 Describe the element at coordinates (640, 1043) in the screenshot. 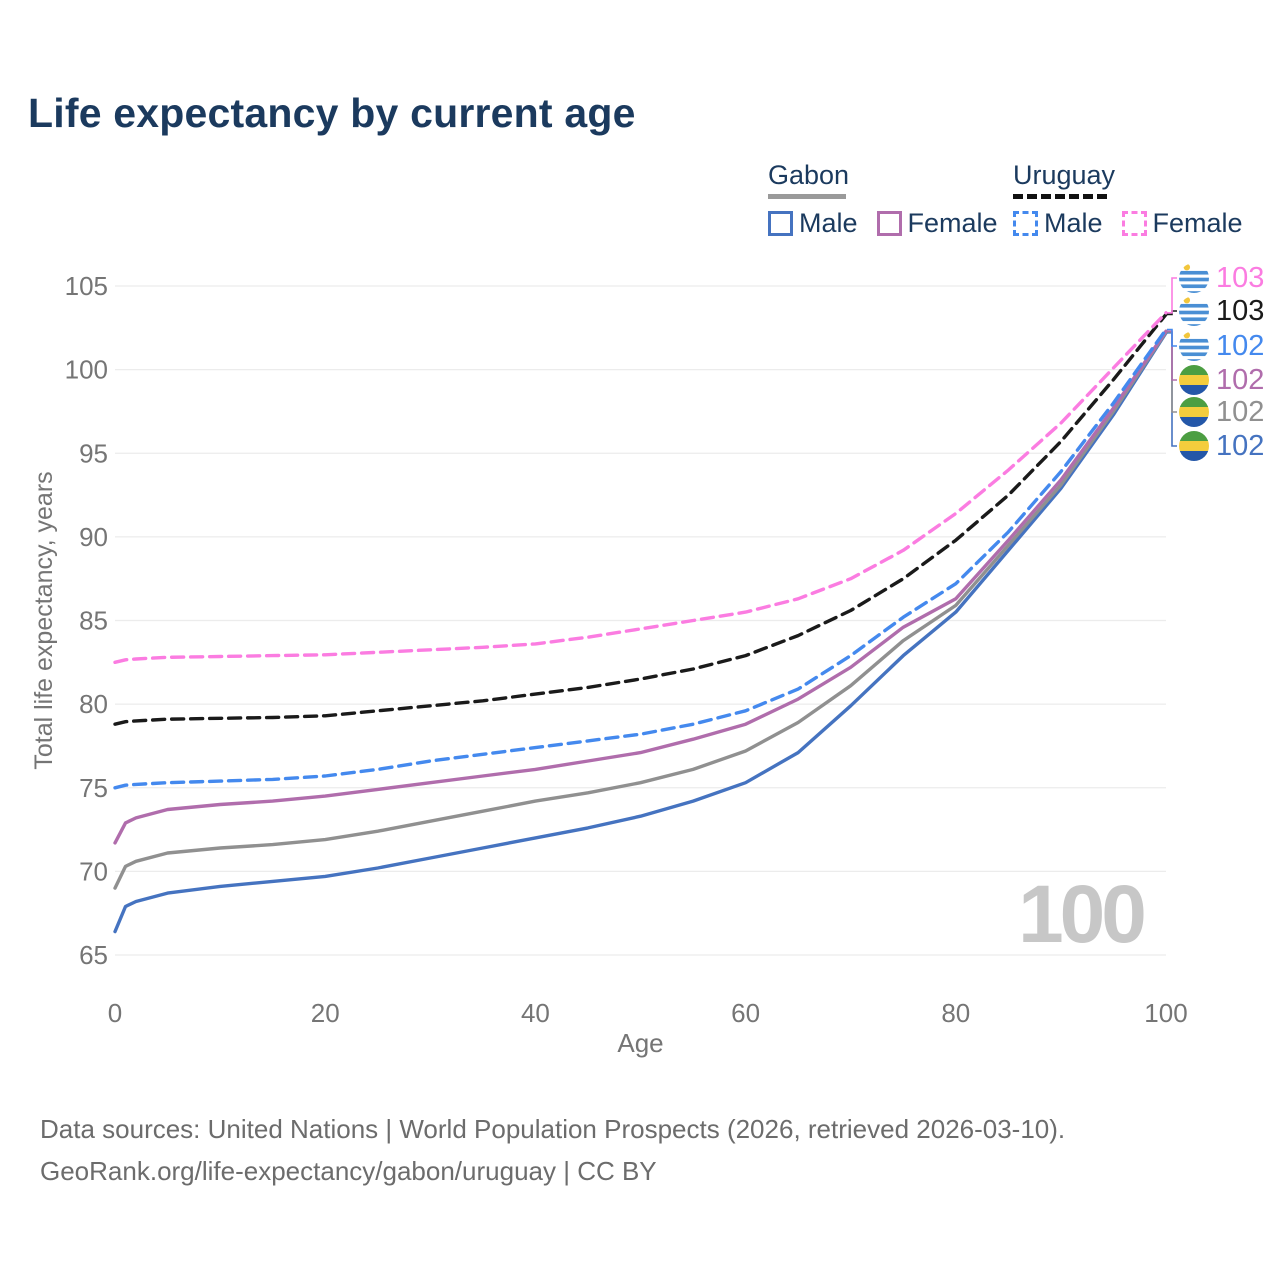

I see `x-axis-title: Age` at that location.